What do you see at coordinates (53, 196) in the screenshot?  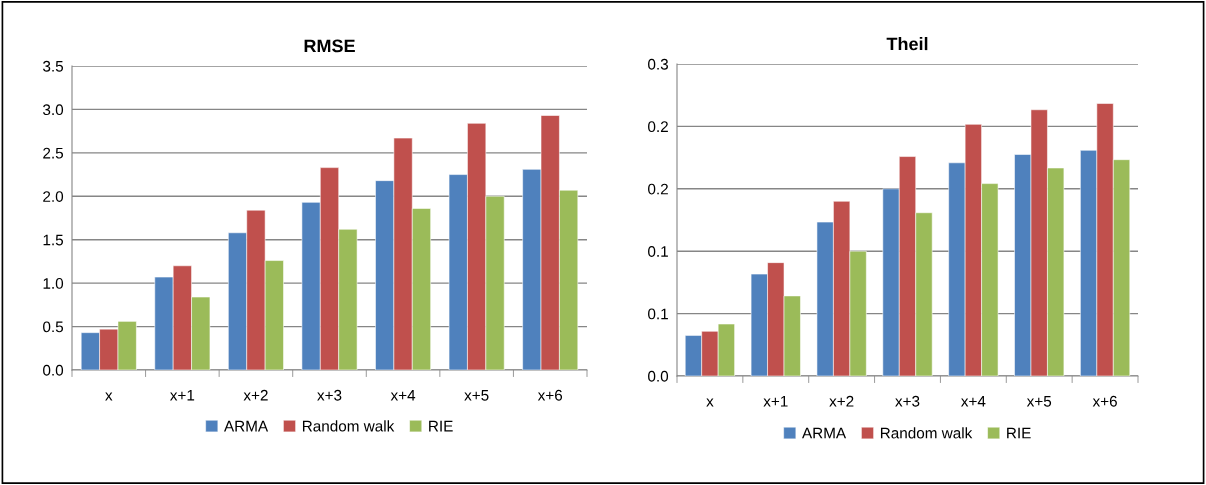 I see `y-tick-label: 2.0` at bounding box center [53, 196].